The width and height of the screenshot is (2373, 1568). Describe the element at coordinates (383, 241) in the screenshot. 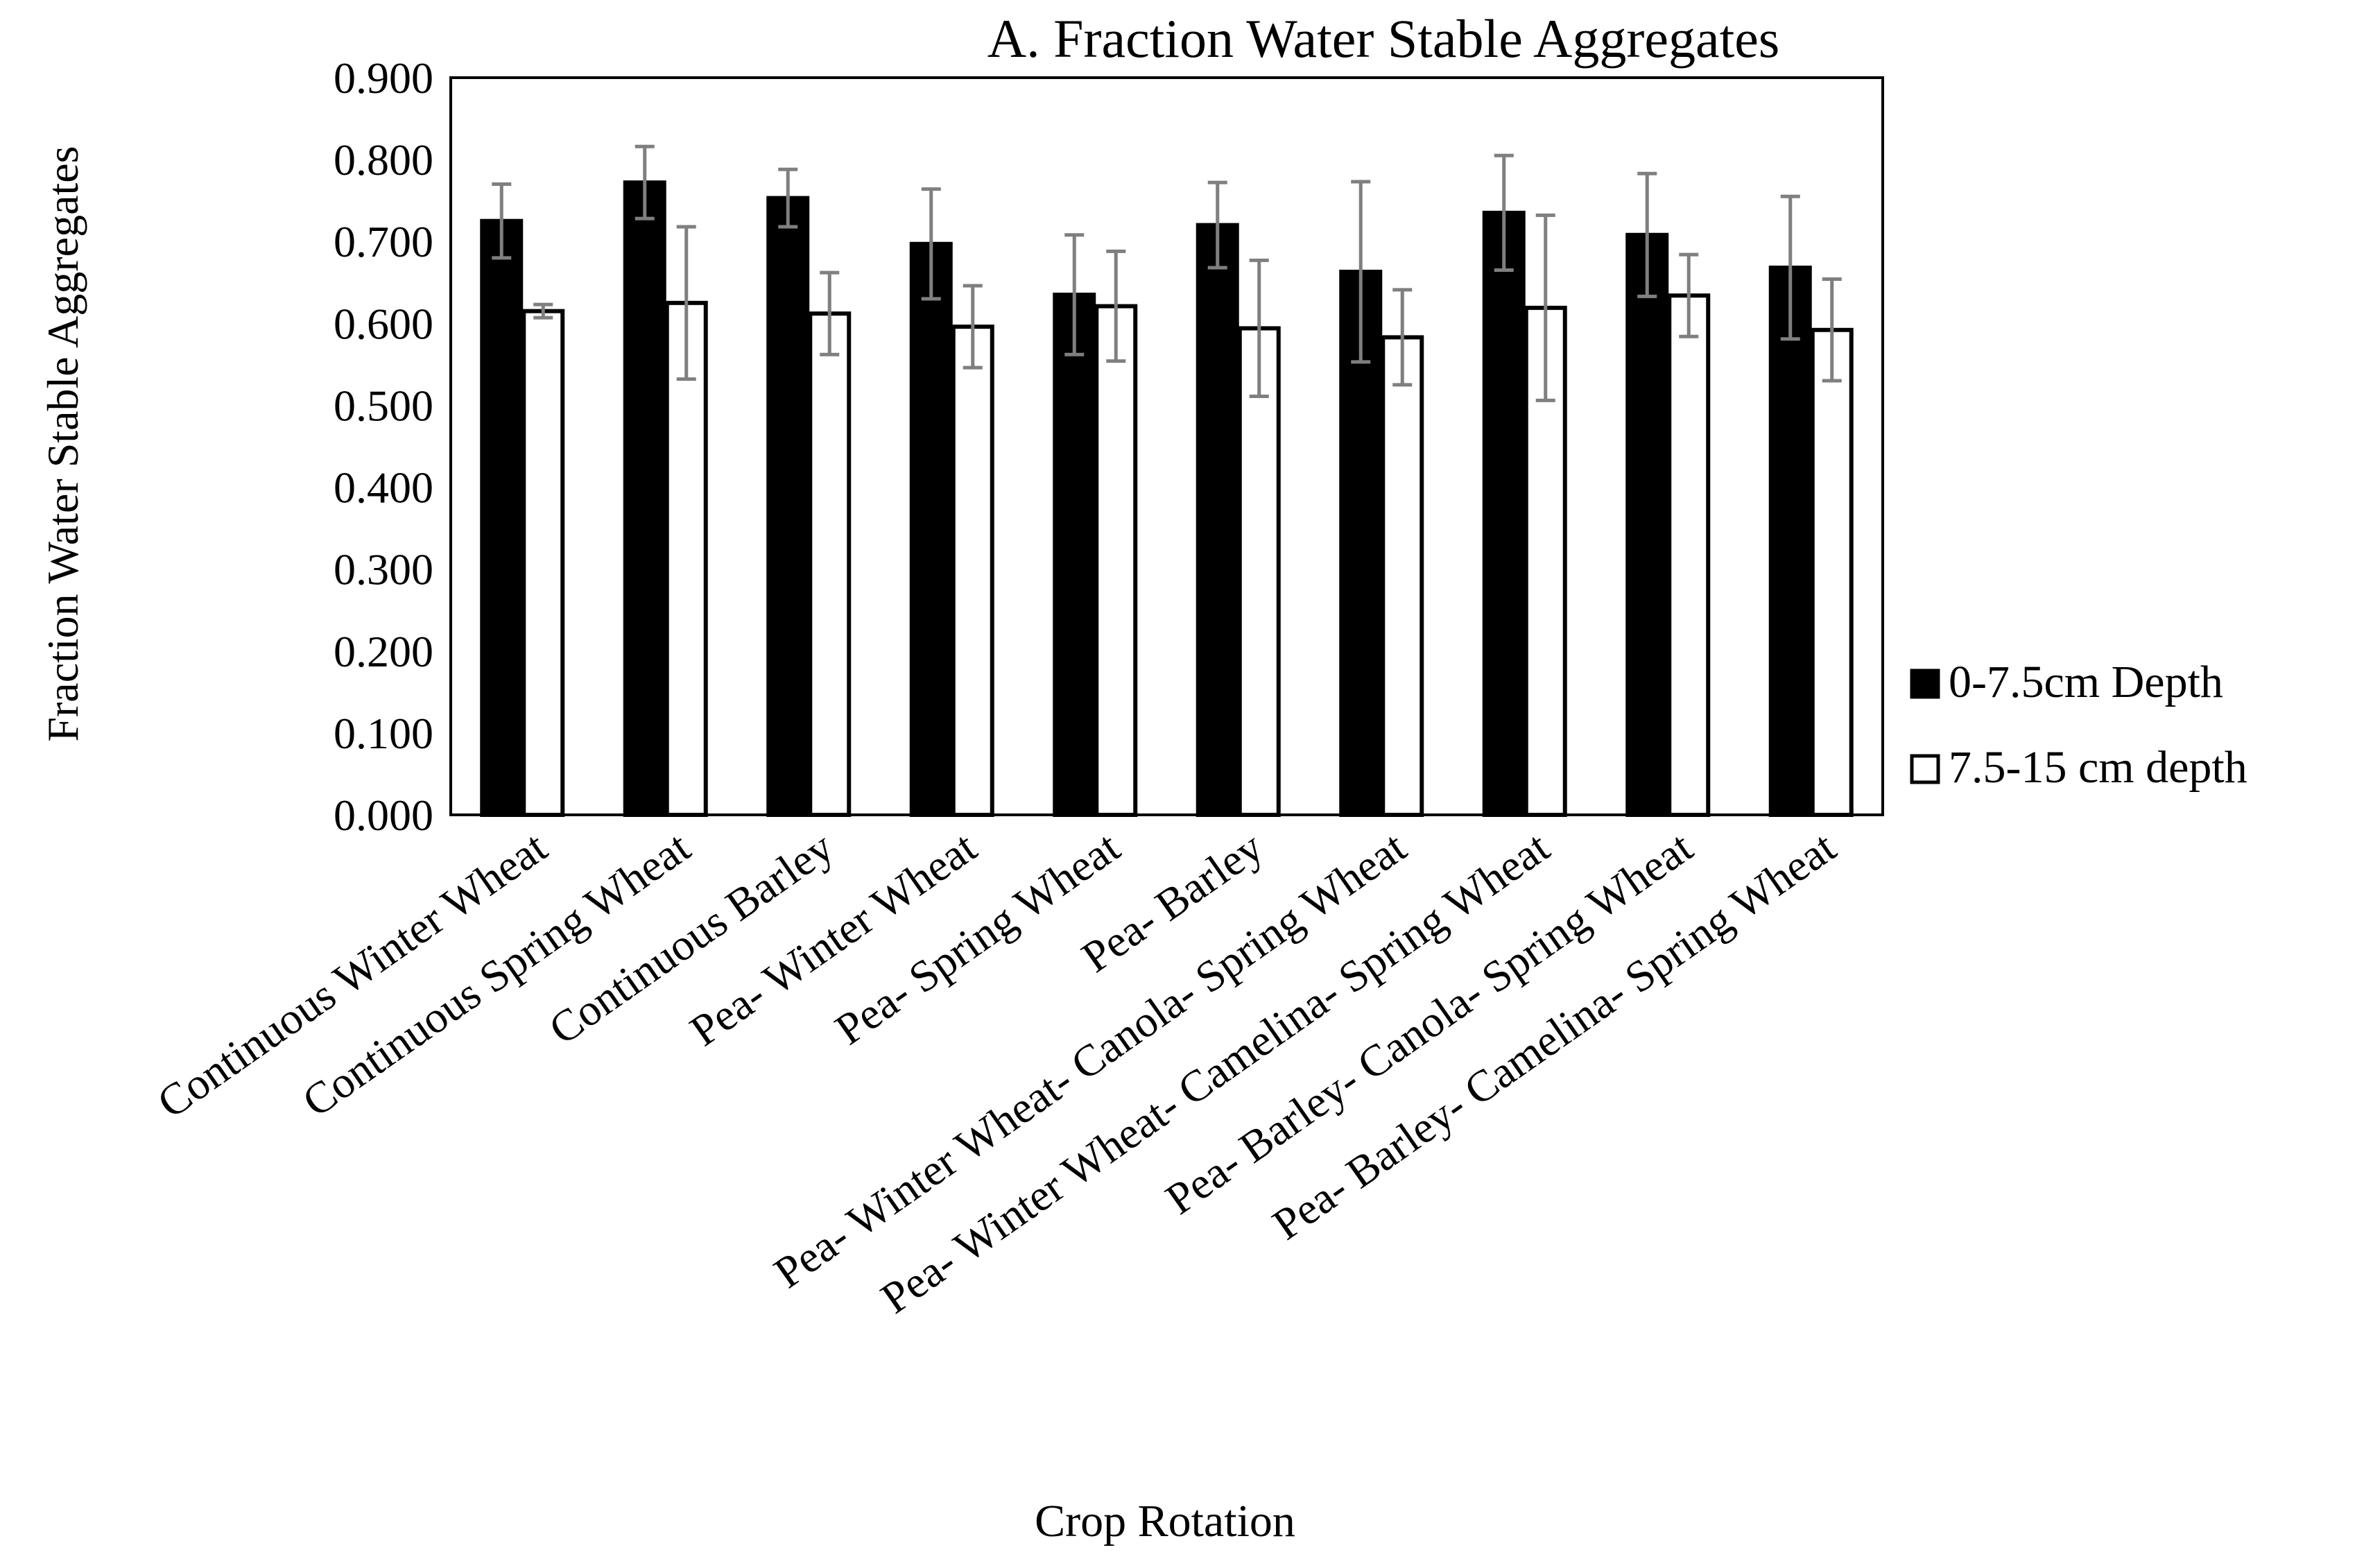

I see `y-tick-label: 0.700` at that location.